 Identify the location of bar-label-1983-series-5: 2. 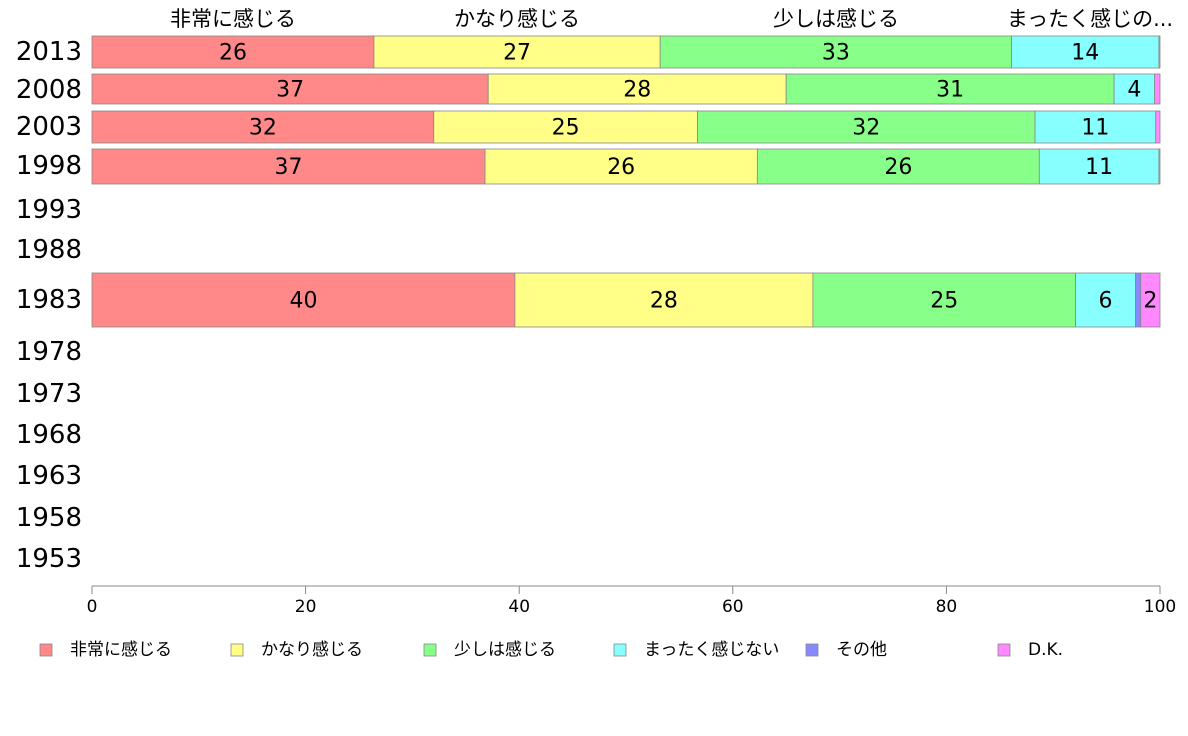
(1150, 301).